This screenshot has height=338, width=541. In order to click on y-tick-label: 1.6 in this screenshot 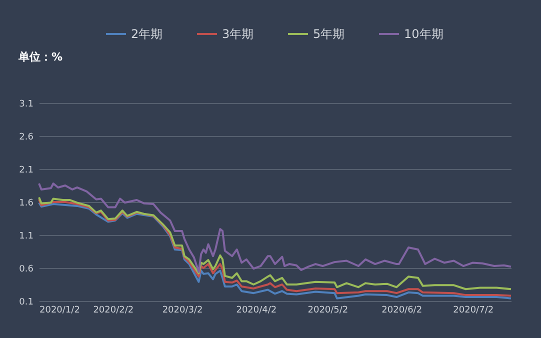, I will do `click(26, 203)`.